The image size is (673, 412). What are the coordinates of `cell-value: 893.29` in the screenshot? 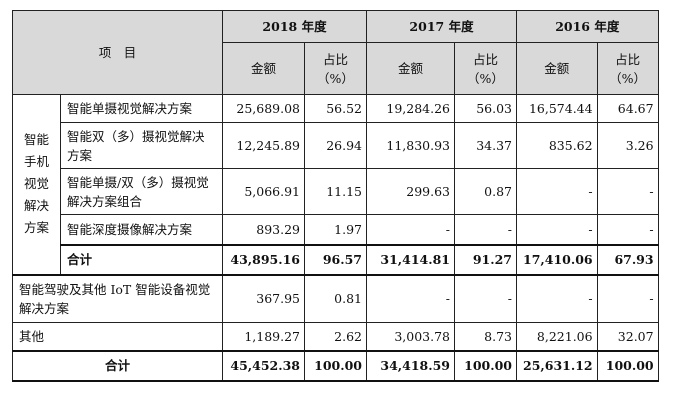 It's located at (263, 229).